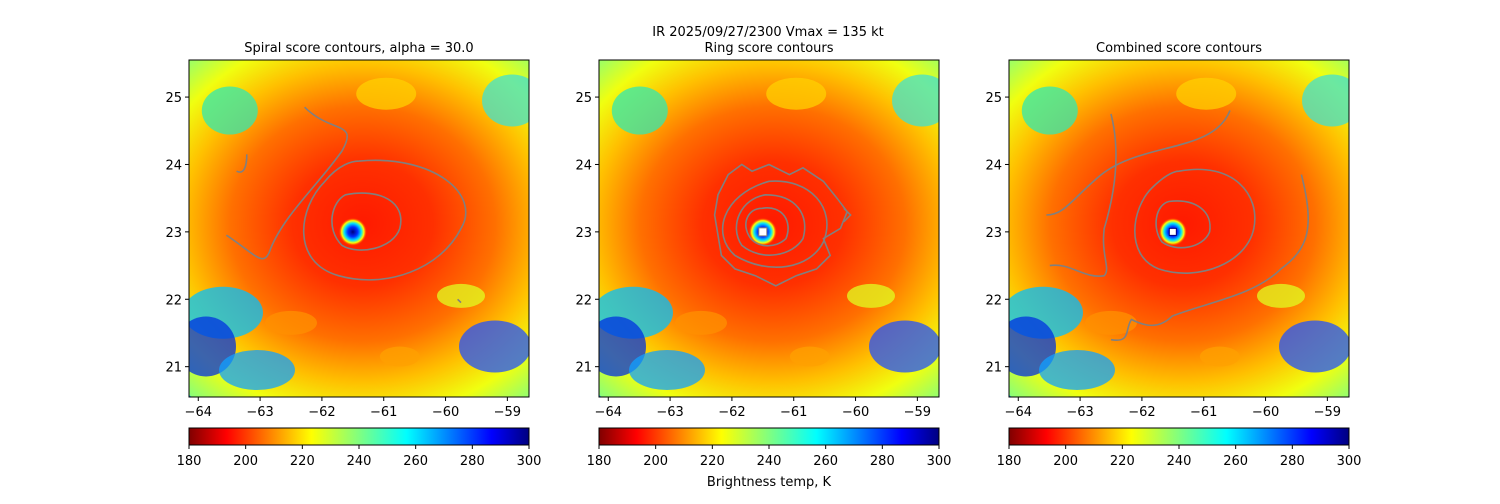 The height and width of the screenshot is (504, 1500). What do you see at coordinates (352, 231) in the screenshot?
I see `storm-eye` at bounding box center [352, 231].